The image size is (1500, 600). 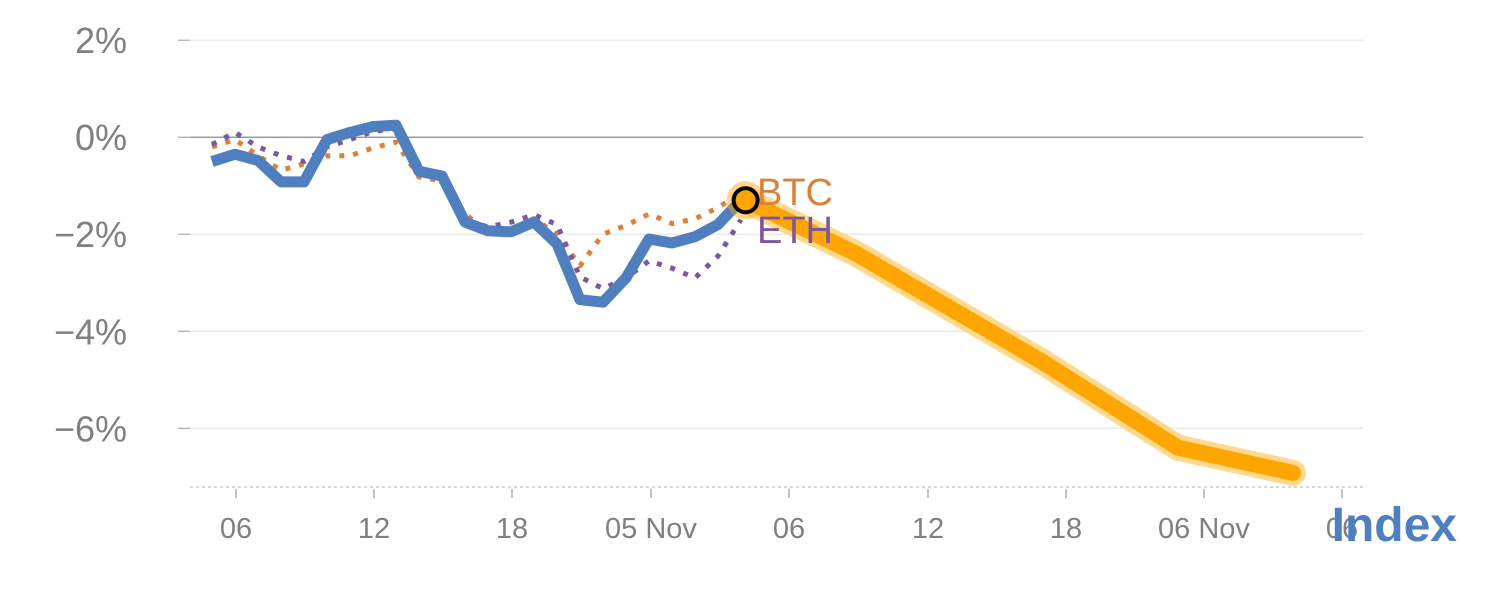 I want to click on eth-line, so click(x=477, y=209).